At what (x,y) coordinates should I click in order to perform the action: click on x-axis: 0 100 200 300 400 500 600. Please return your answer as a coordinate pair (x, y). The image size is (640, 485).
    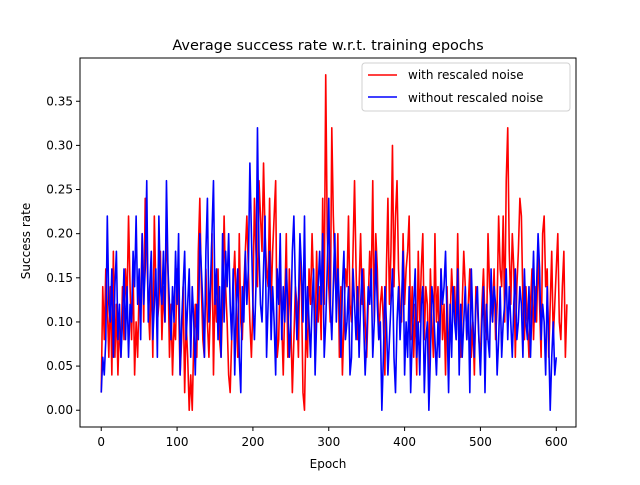
    Looking at the image, I should click on (332, 438).